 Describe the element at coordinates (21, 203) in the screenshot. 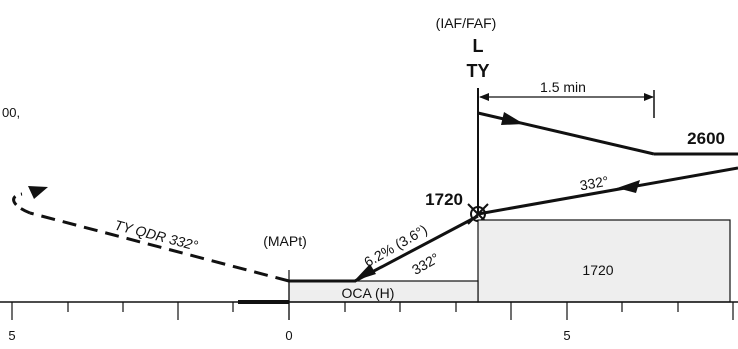

I see `missed-approach-turn` at that location.